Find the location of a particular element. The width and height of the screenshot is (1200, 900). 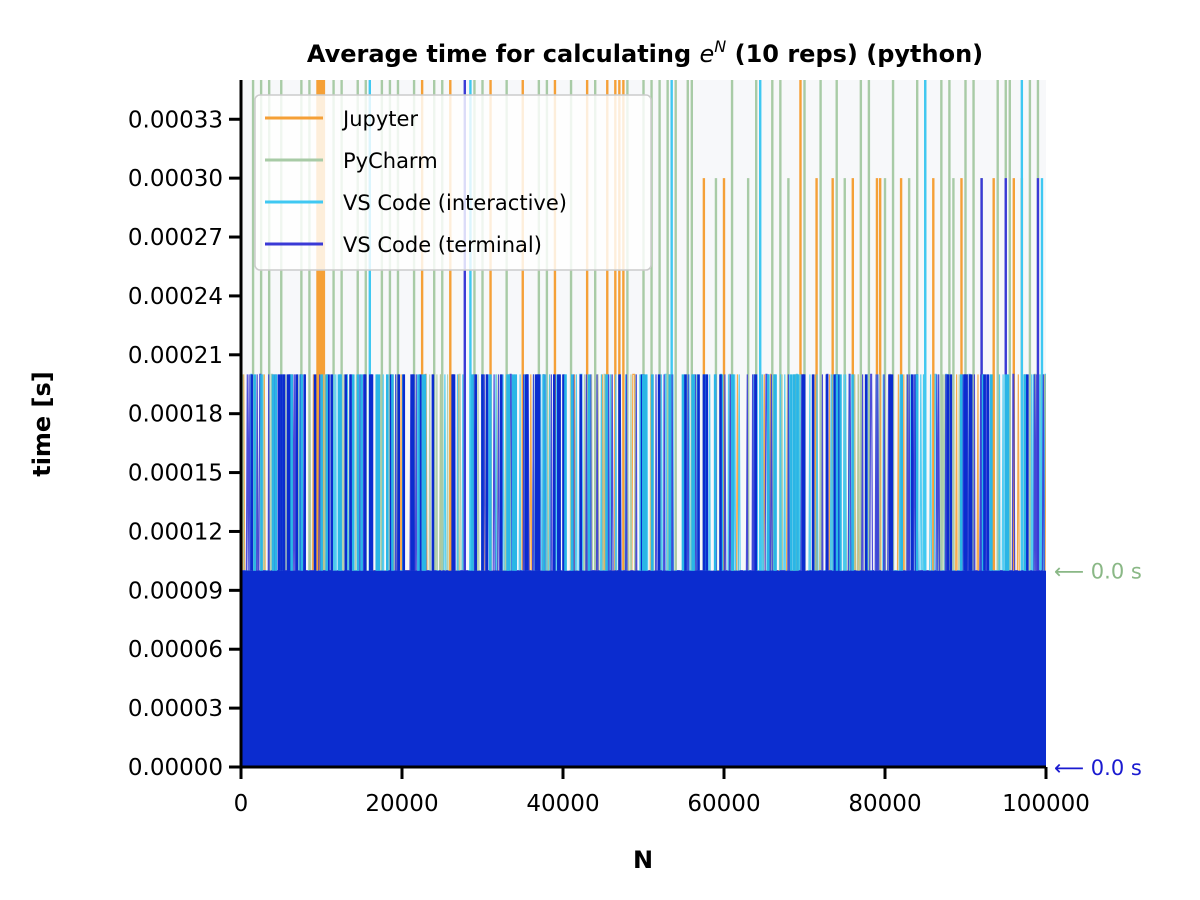

y-tick-label: 0.00021 is located at coordinates (175, 356).